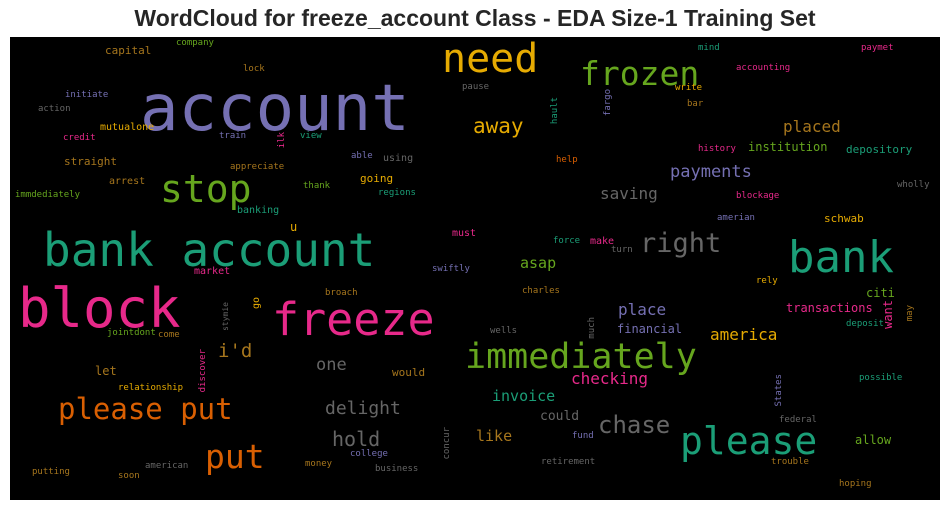 The image size is (950, 511). I want to click on word-schwab: schwab, so click(844, 218).